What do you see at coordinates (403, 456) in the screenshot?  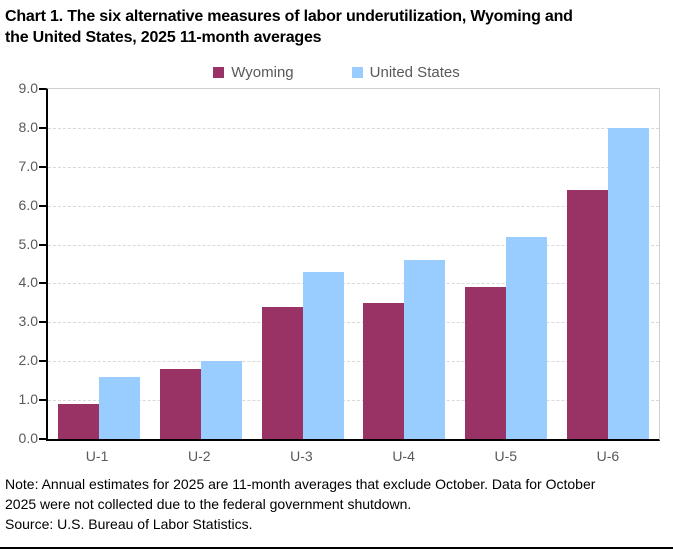 I see `x-axis-label-u-4: U-4` at bounding box center [403, 456].